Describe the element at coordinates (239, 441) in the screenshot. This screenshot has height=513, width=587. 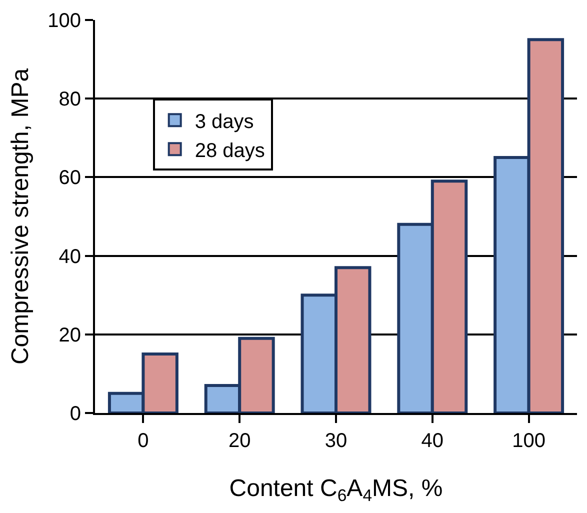
I see `x-tick-label: 20` at that location.